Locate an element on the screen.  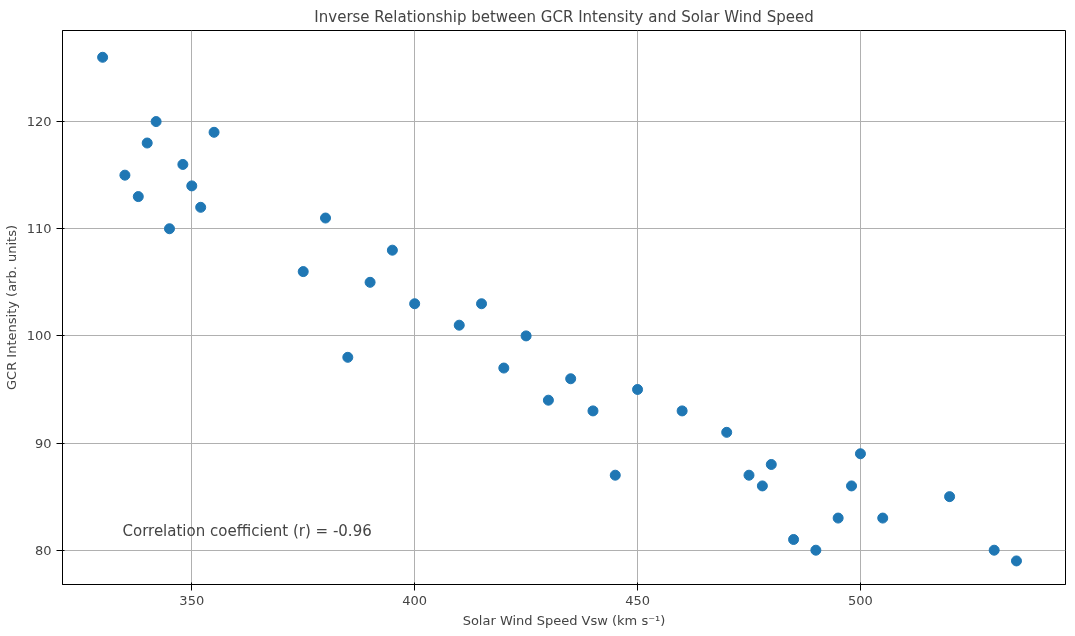
x-tick-label: 450 is located at coordinates (637, 600).